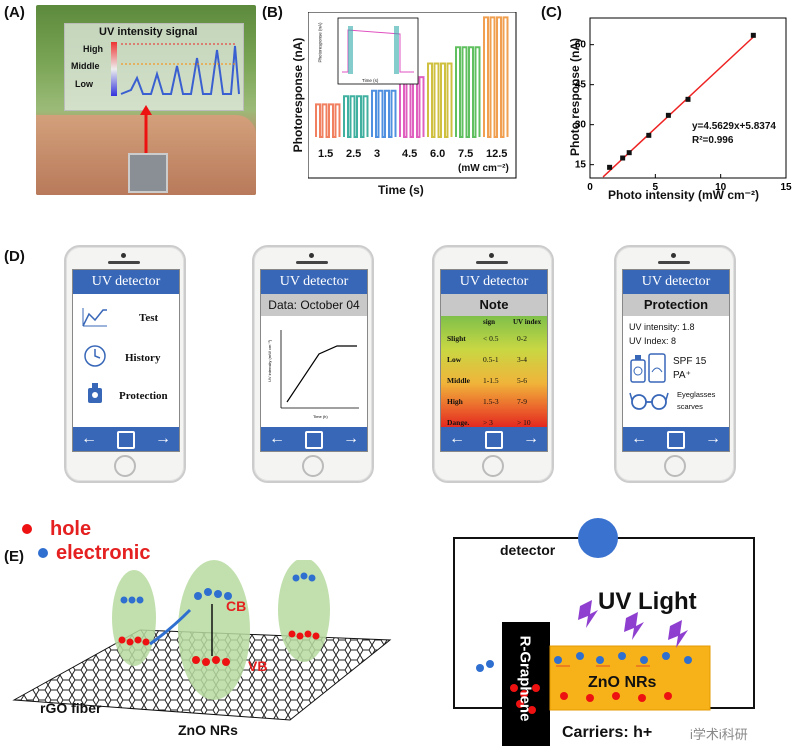  Describe the element at coordinates (148, 32) in the screenshot. I see `signal-title: UV intensity signal` at that location.